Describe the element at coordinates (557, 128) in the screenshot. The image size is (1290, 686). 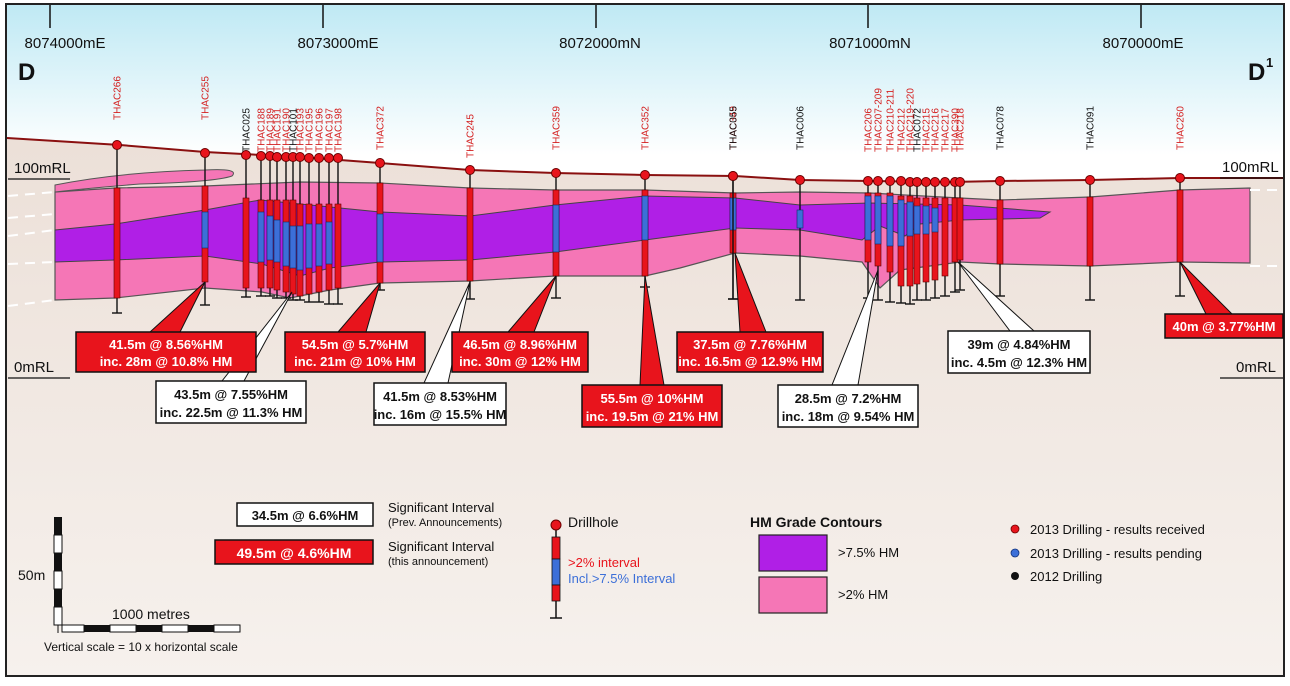
I see `drillhole-label: THAC359` at that location.